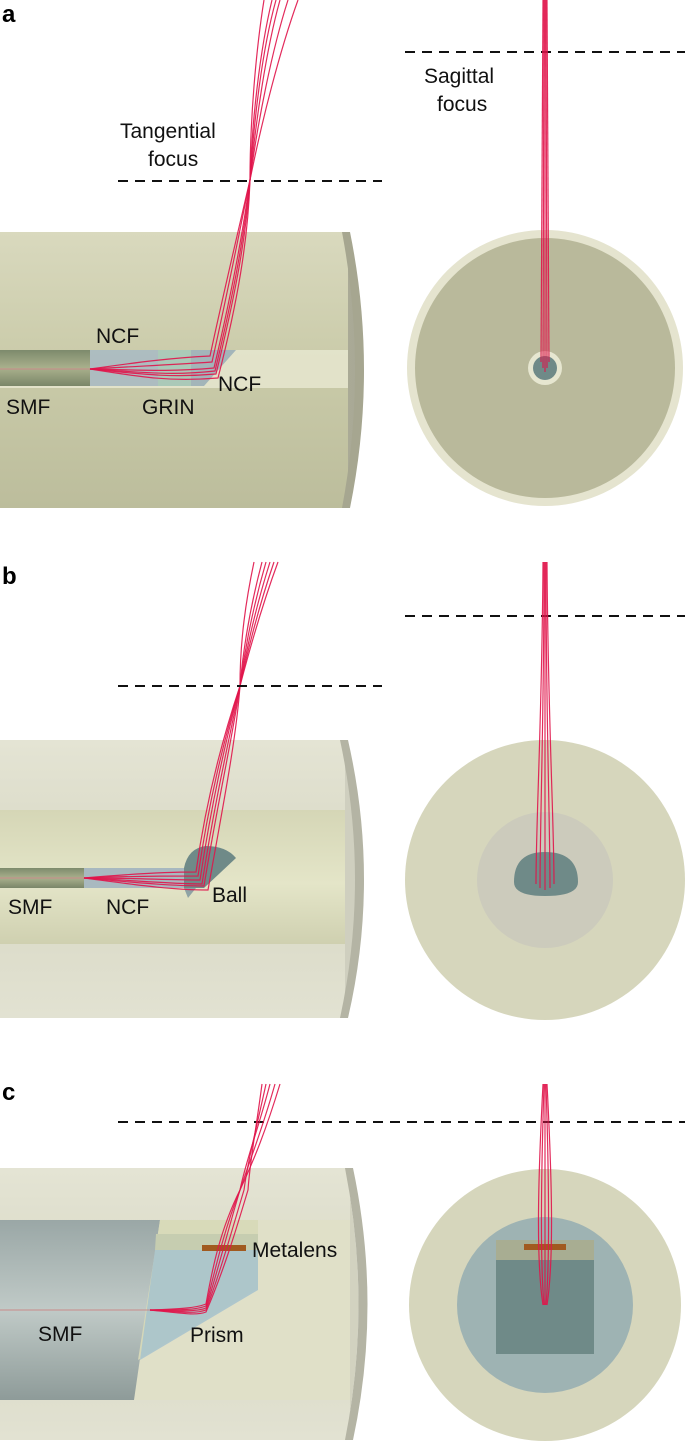  I want to click on tangential-focus-label-2: focus, so click(173, 159).